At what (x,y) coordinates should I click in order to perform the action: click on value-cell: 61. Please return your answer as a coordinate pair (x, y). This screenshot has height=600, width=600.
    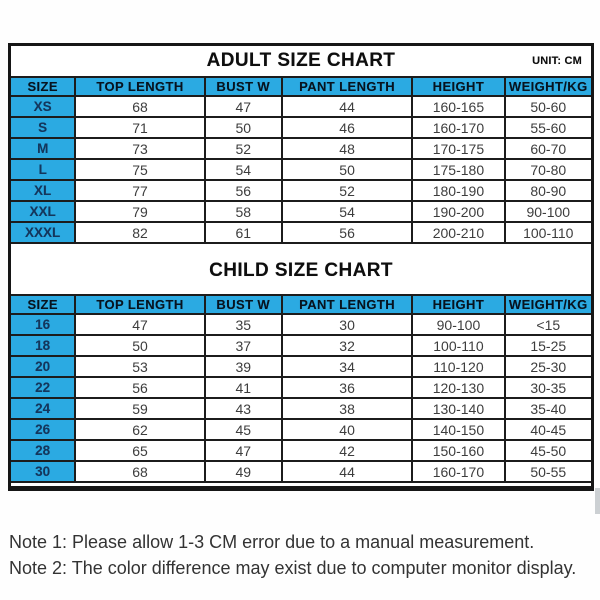
    Looking at the image, I should click on (243, 232).